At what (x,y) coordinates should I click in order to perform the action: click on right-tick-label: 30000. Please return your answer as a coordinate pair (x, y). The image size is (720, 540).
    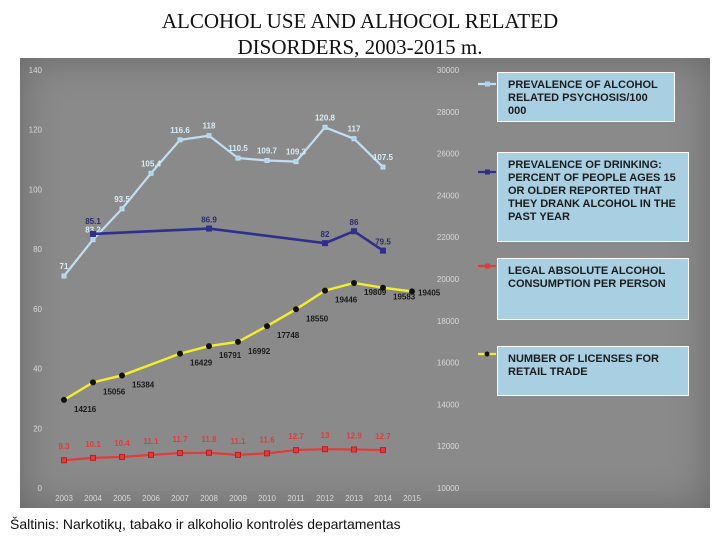
    Looking at the image, I should click on (448, 70).